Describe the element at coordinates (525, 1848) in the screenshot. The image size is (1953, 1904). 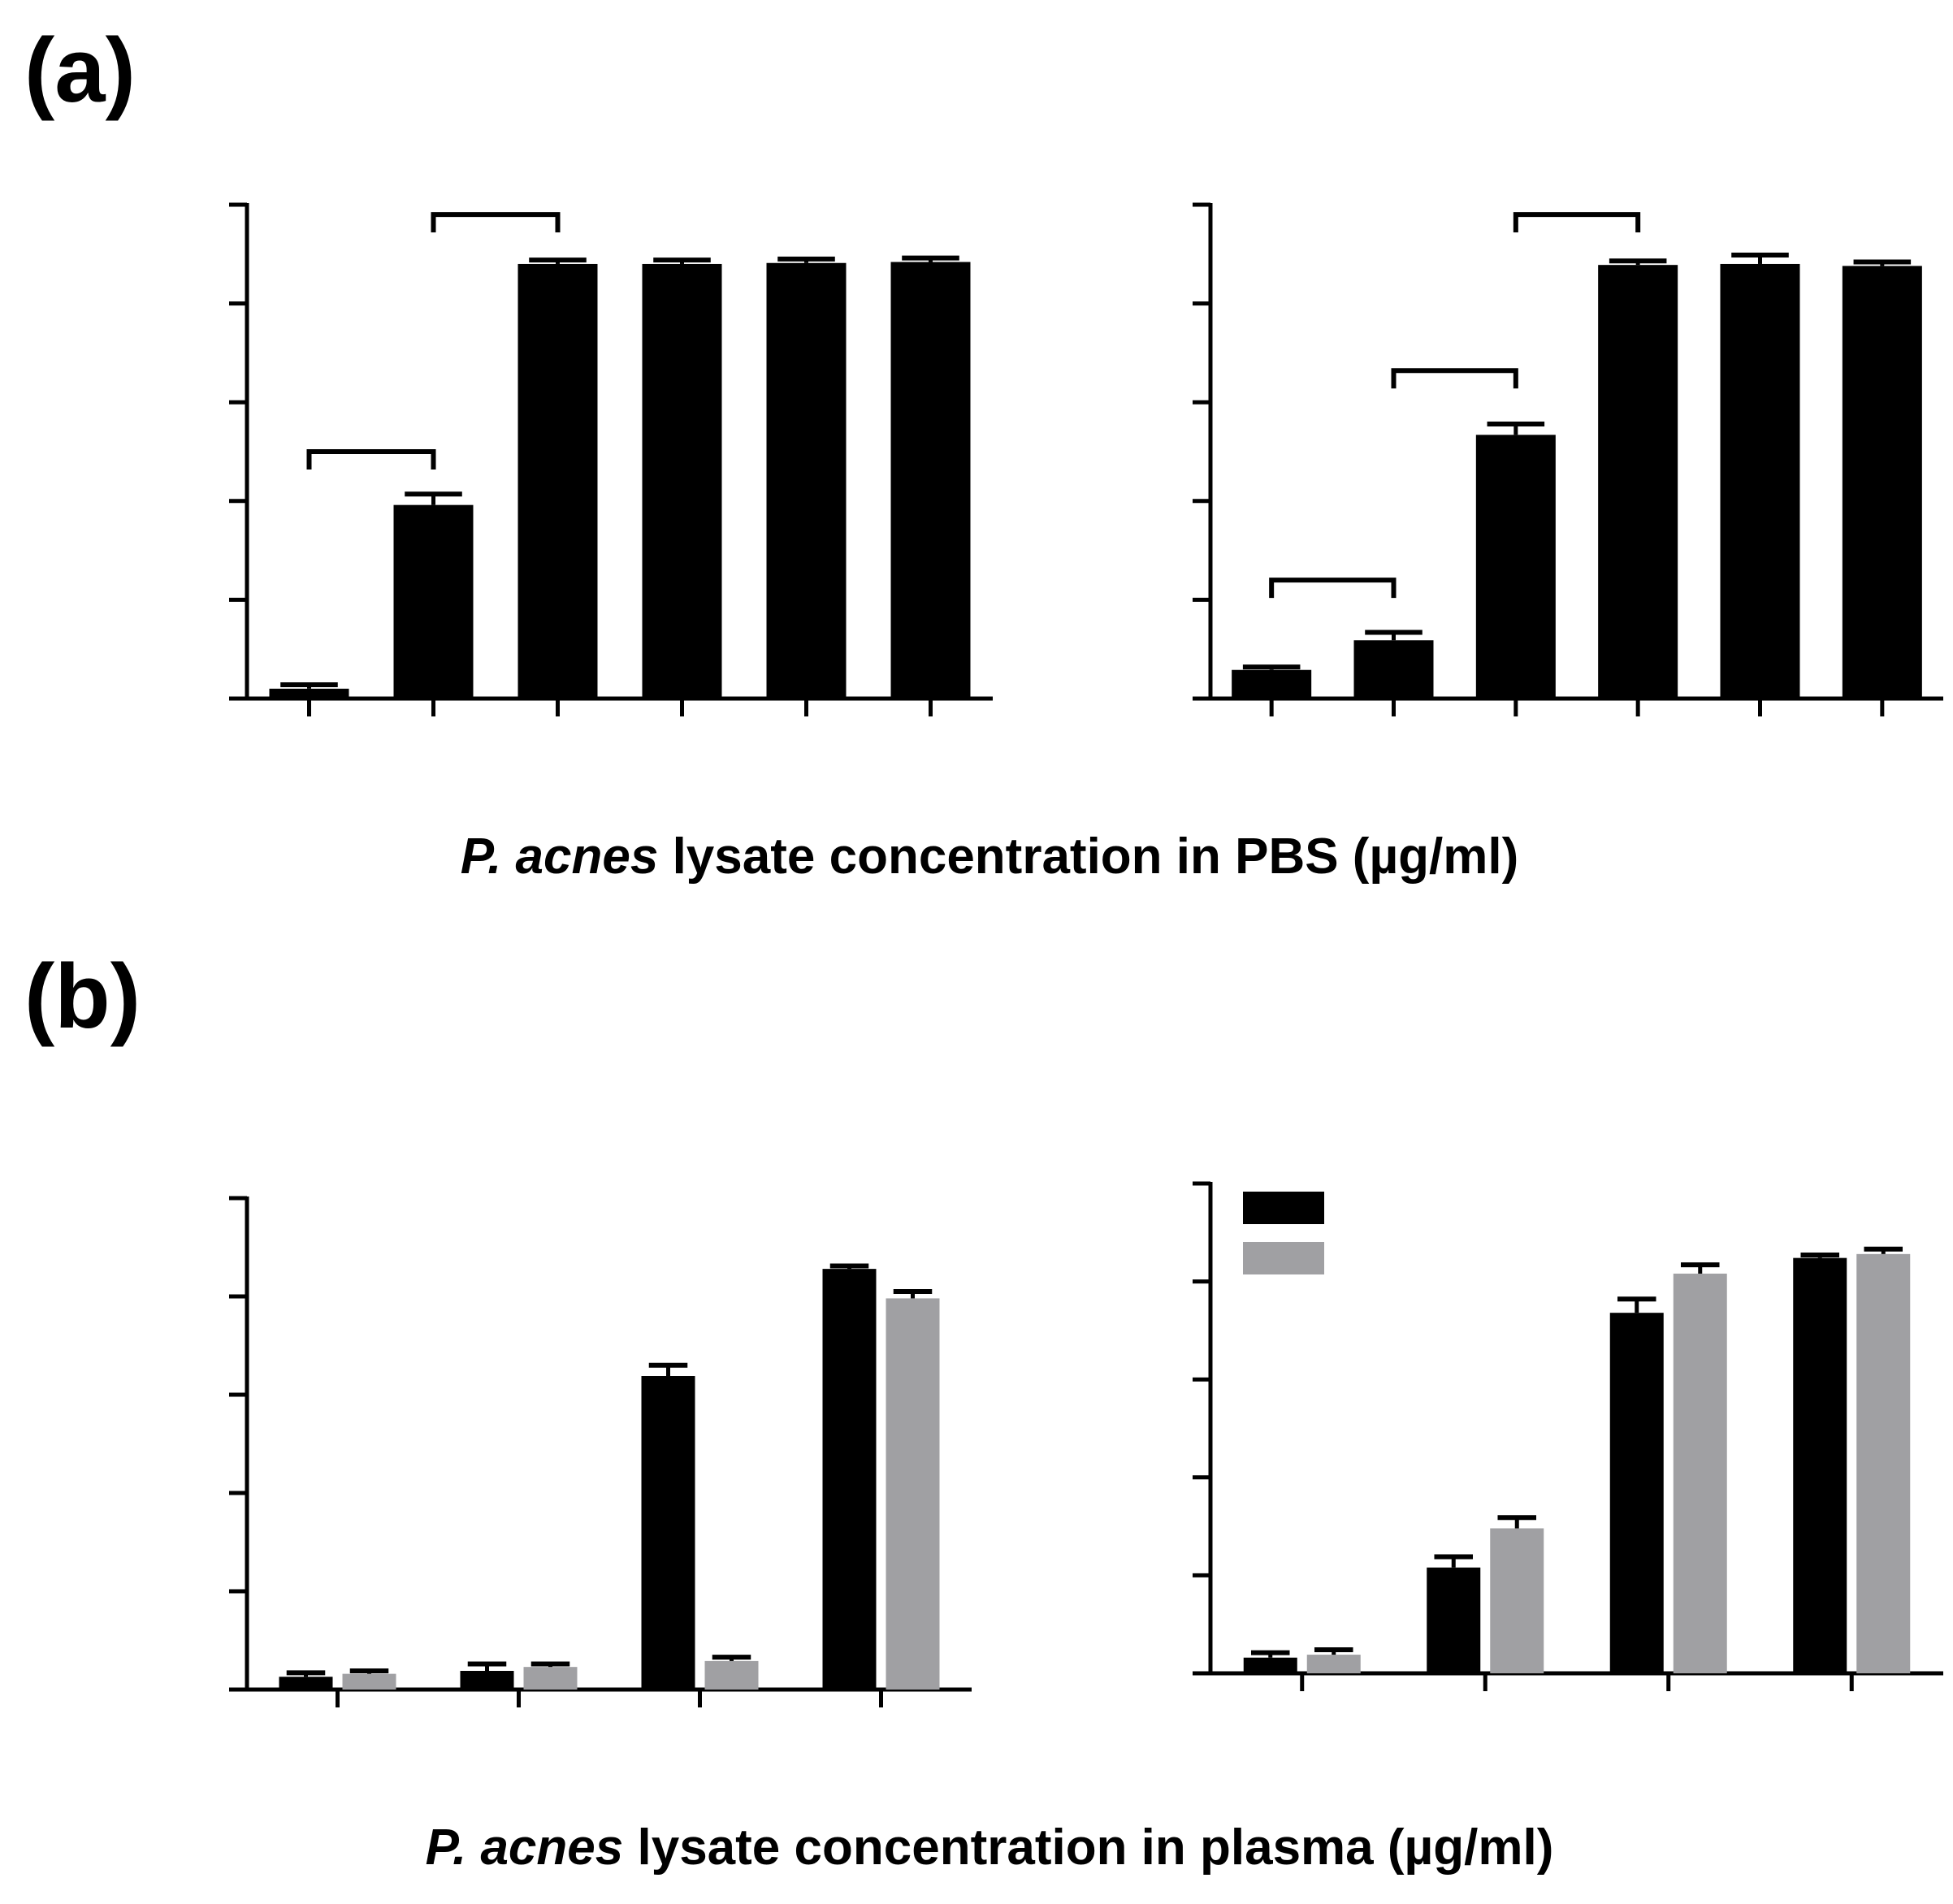
I see `x-axis-label-b-italic: P. acnes` at that location.